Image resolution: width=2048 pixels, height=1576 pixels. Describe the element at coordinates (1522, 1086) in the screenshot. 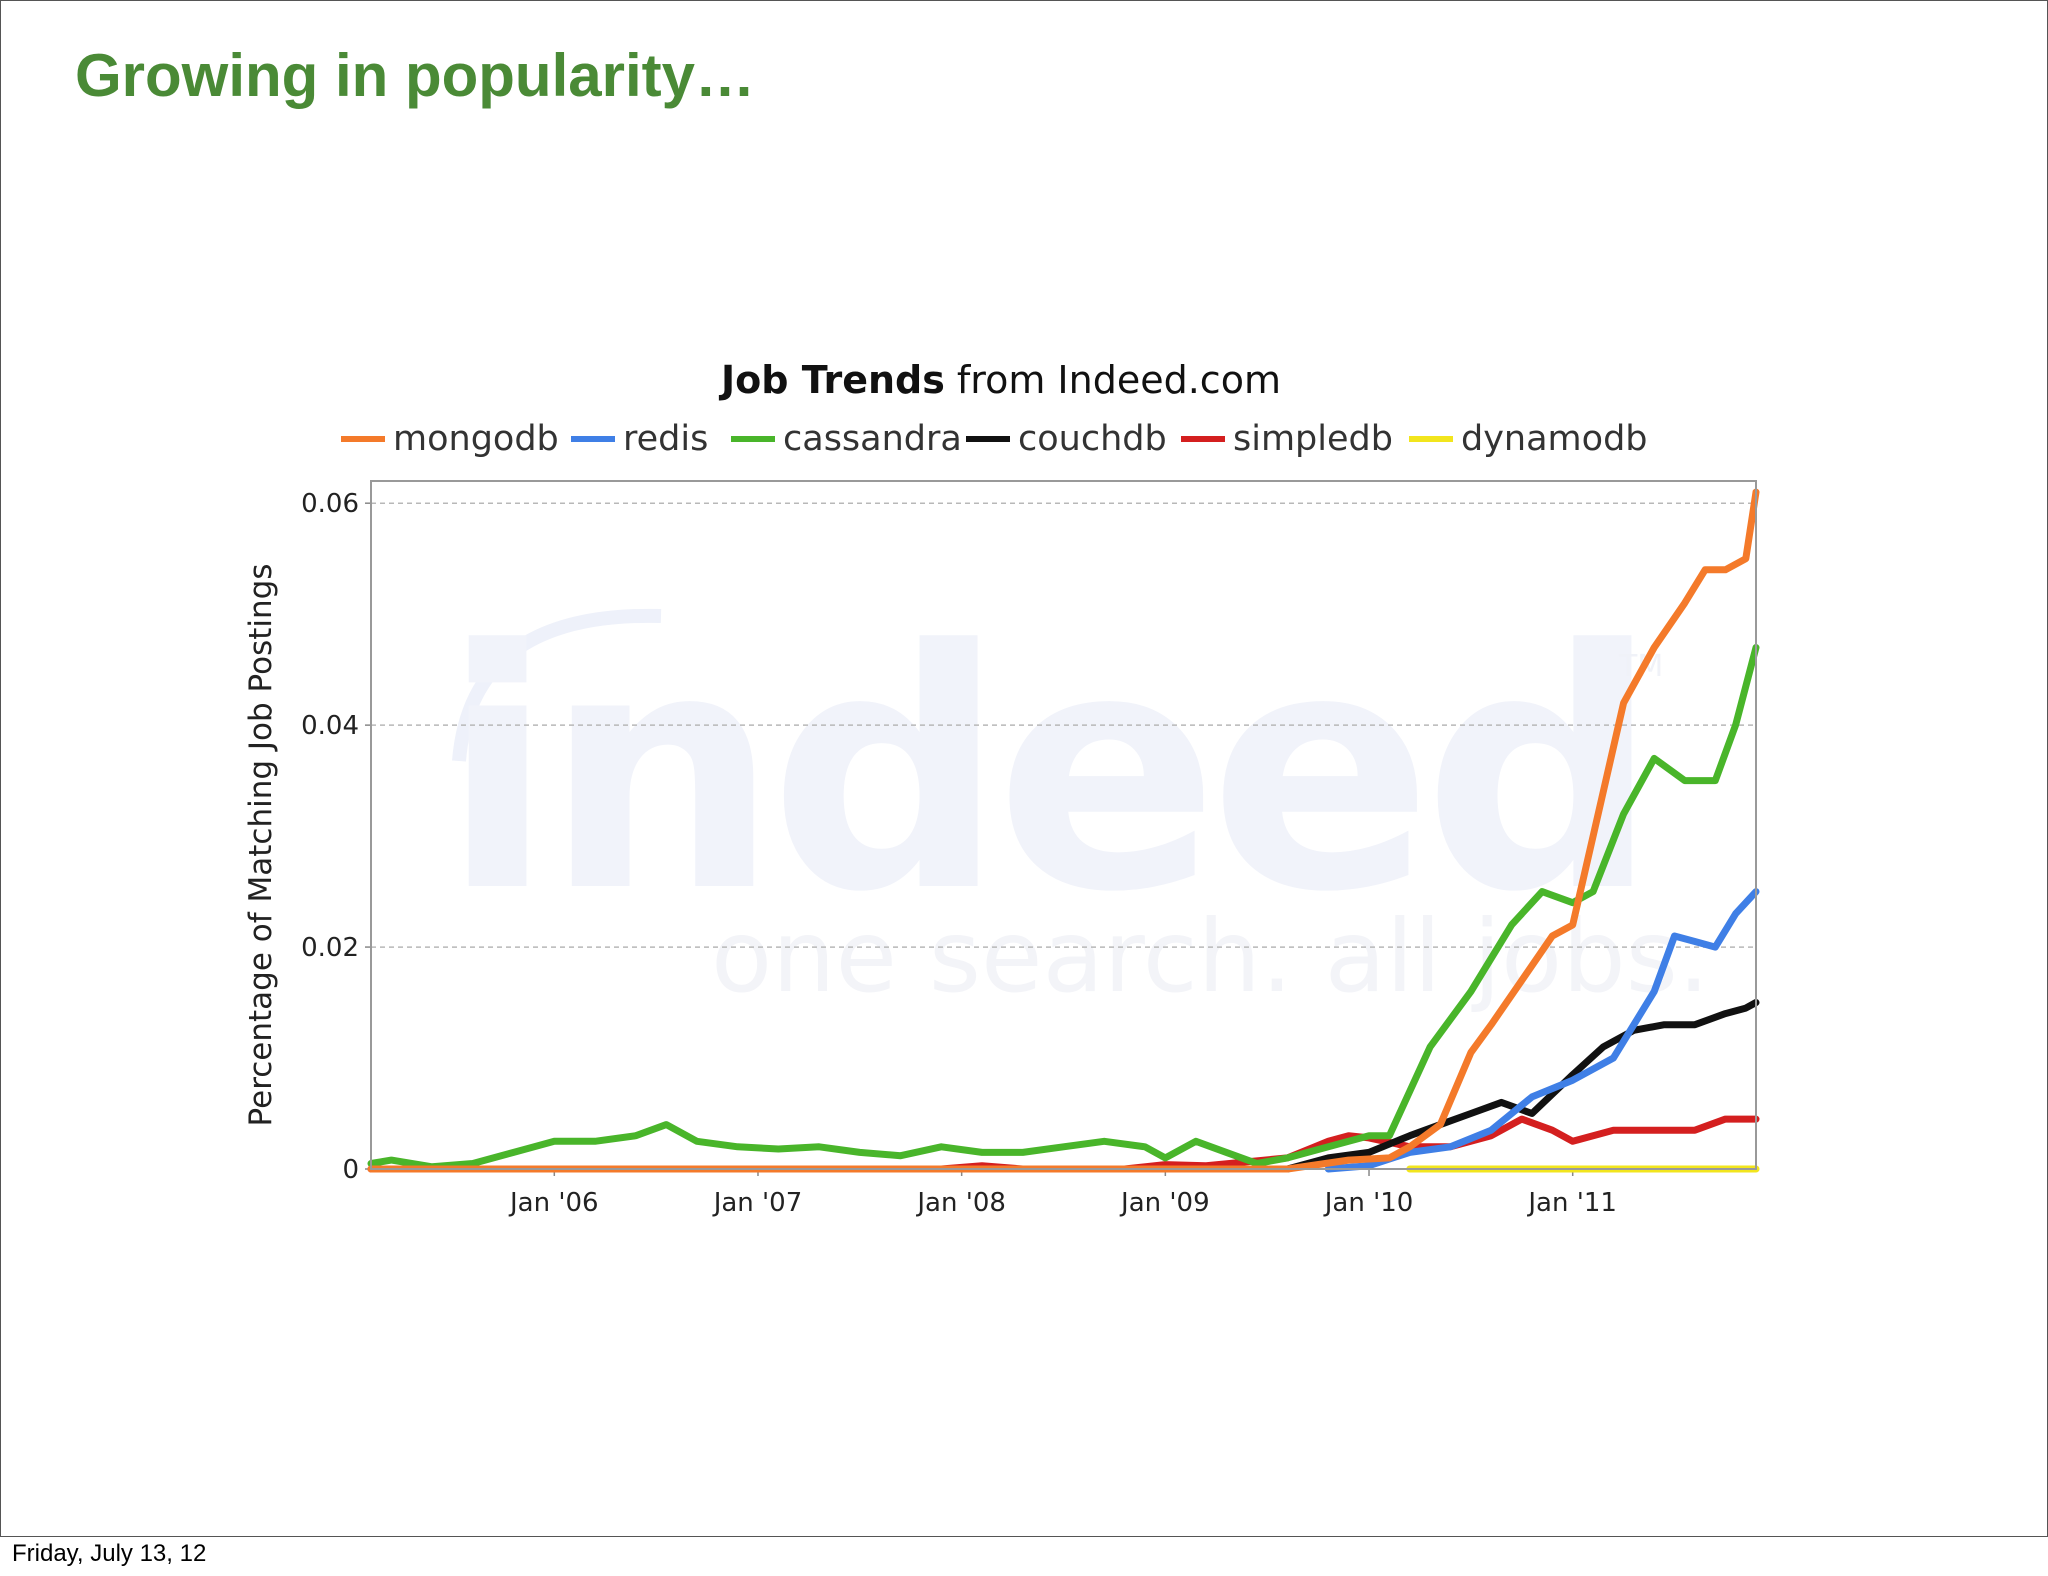

I see `series-line-couchdb` at that location.